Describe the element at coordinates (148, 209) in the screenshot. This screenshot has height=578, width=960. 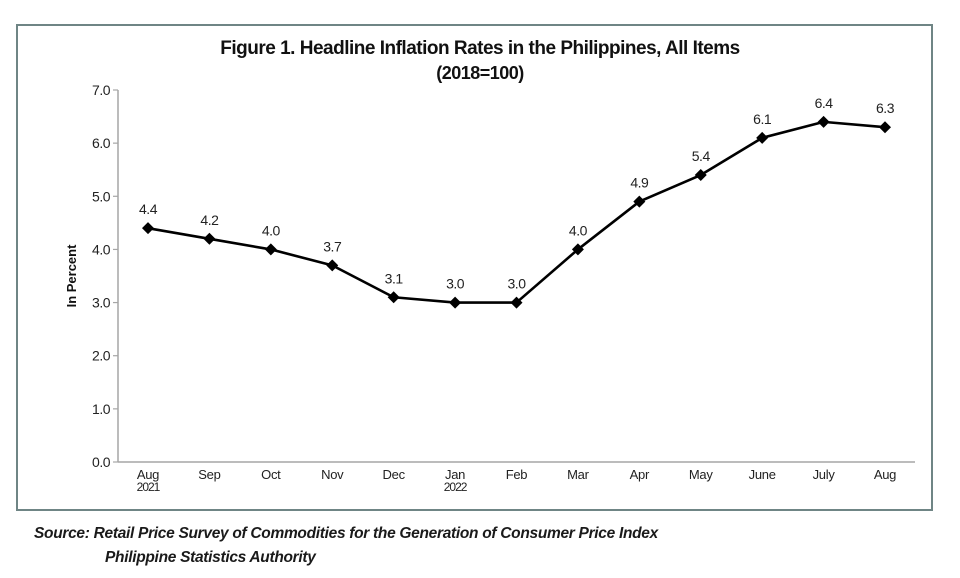
I see `data-label: 4.4` at that location.